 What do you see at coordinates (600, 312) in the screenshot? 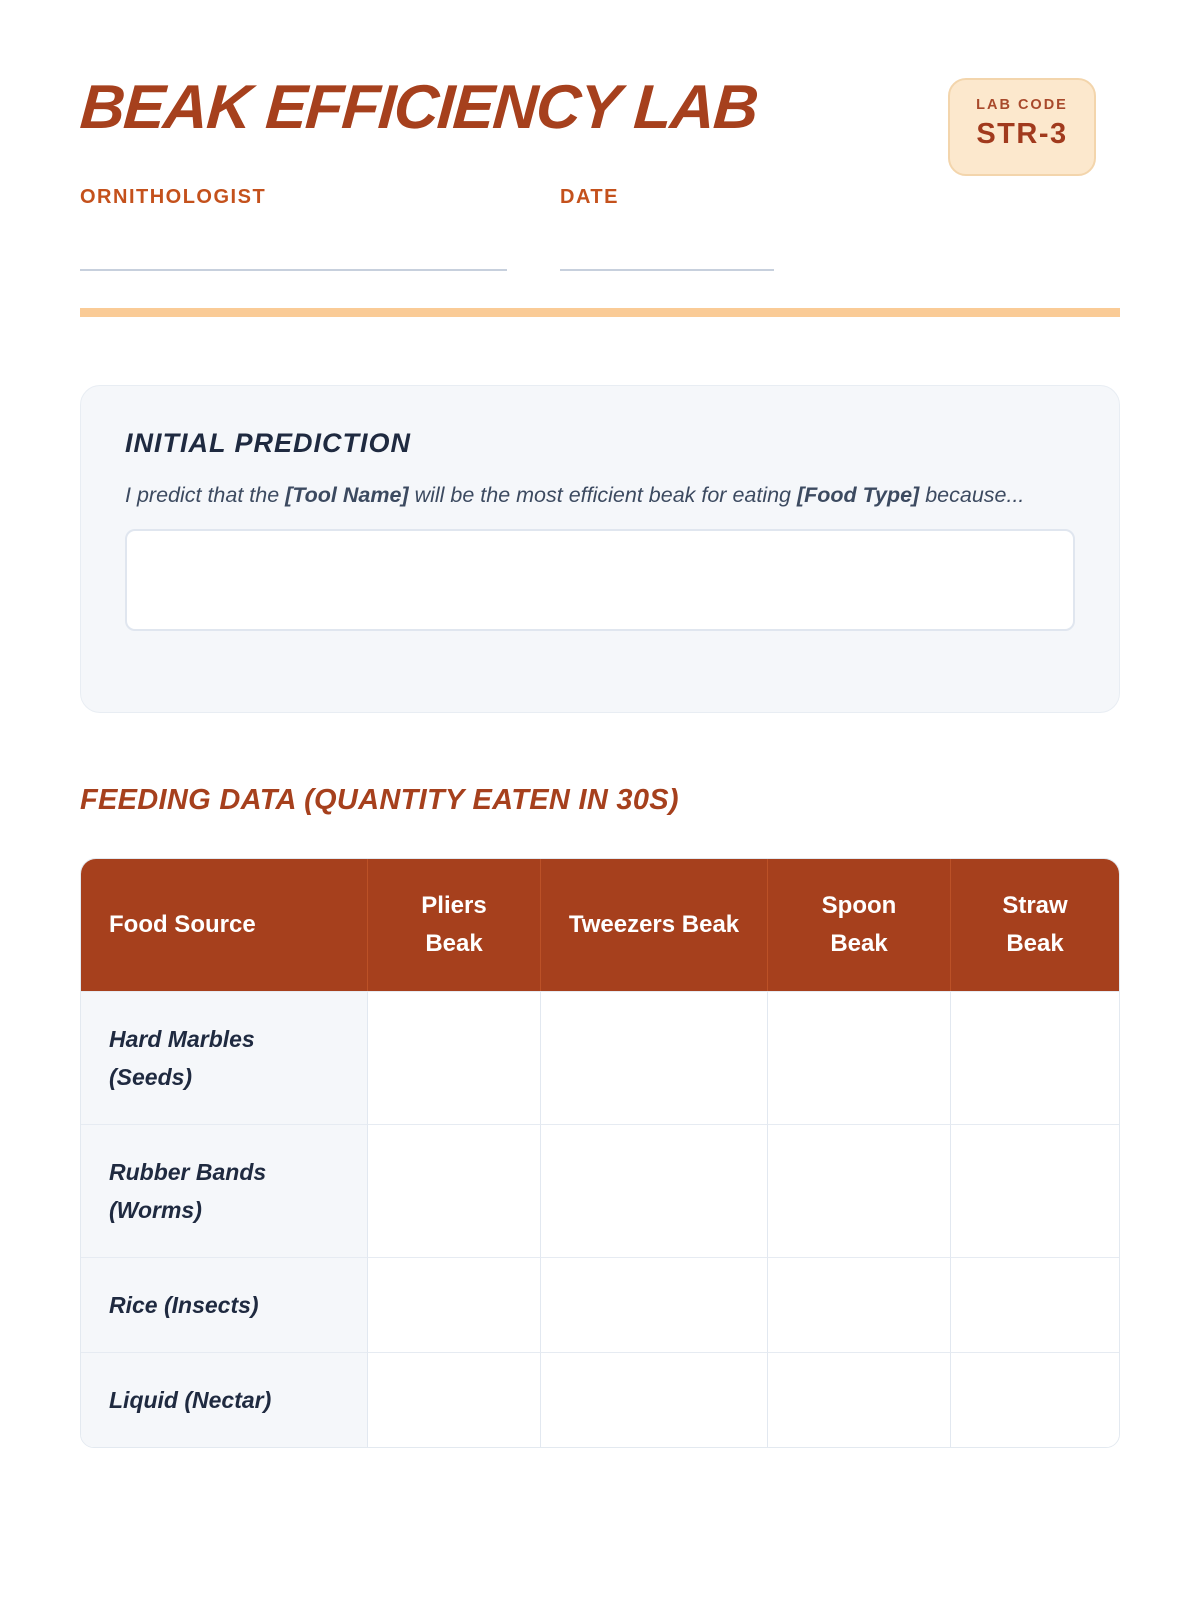
I see `section-divider` at bounding box center [600, 312].